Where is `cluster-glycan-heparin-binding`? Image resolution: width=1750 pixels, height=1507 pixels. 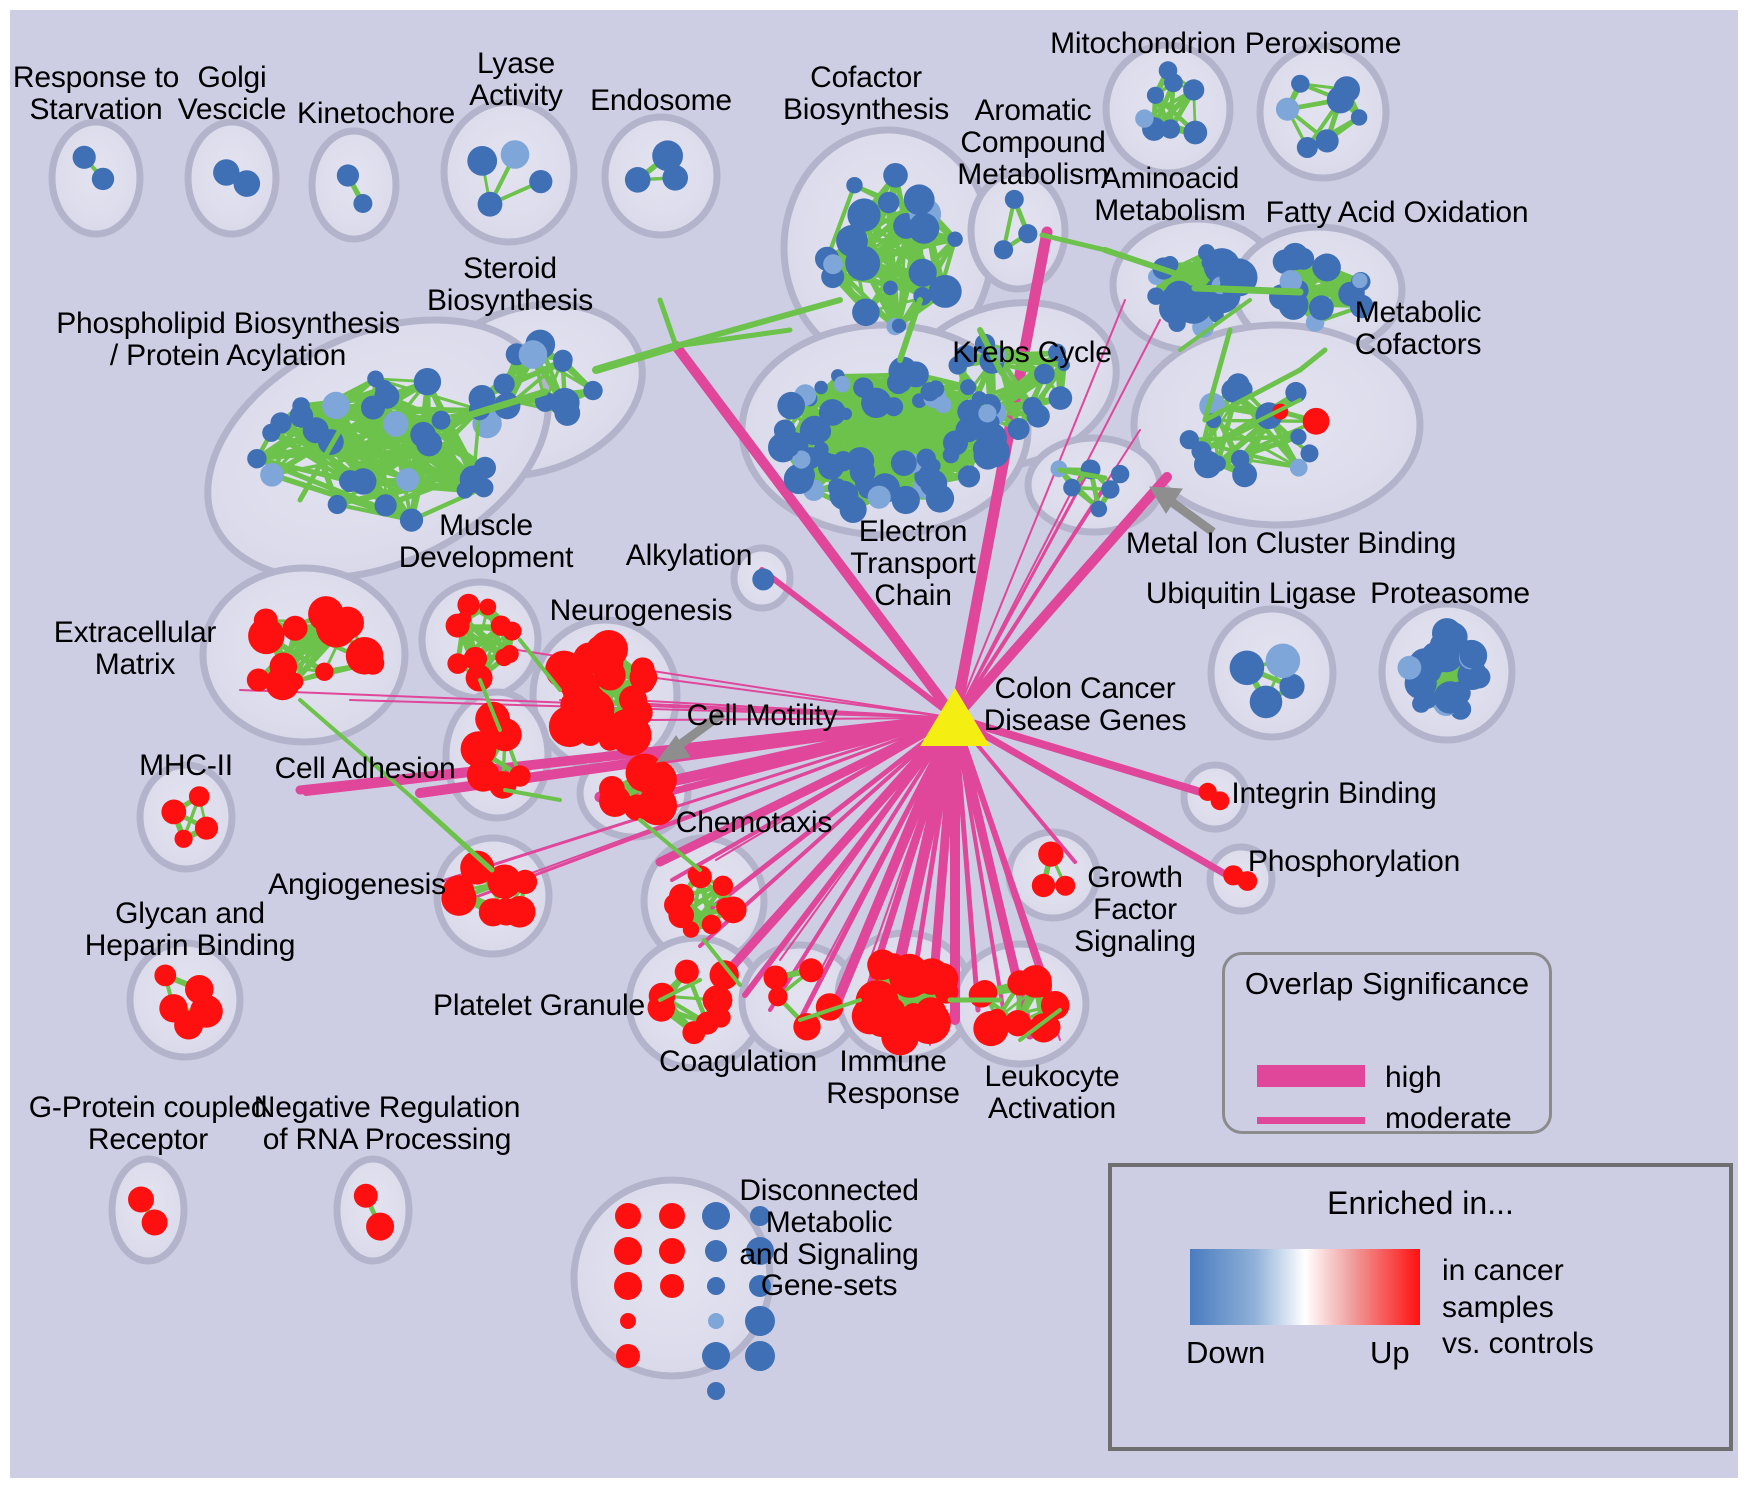
cluster-glycan-heparin-binding is located at coordinates (188, 1002).